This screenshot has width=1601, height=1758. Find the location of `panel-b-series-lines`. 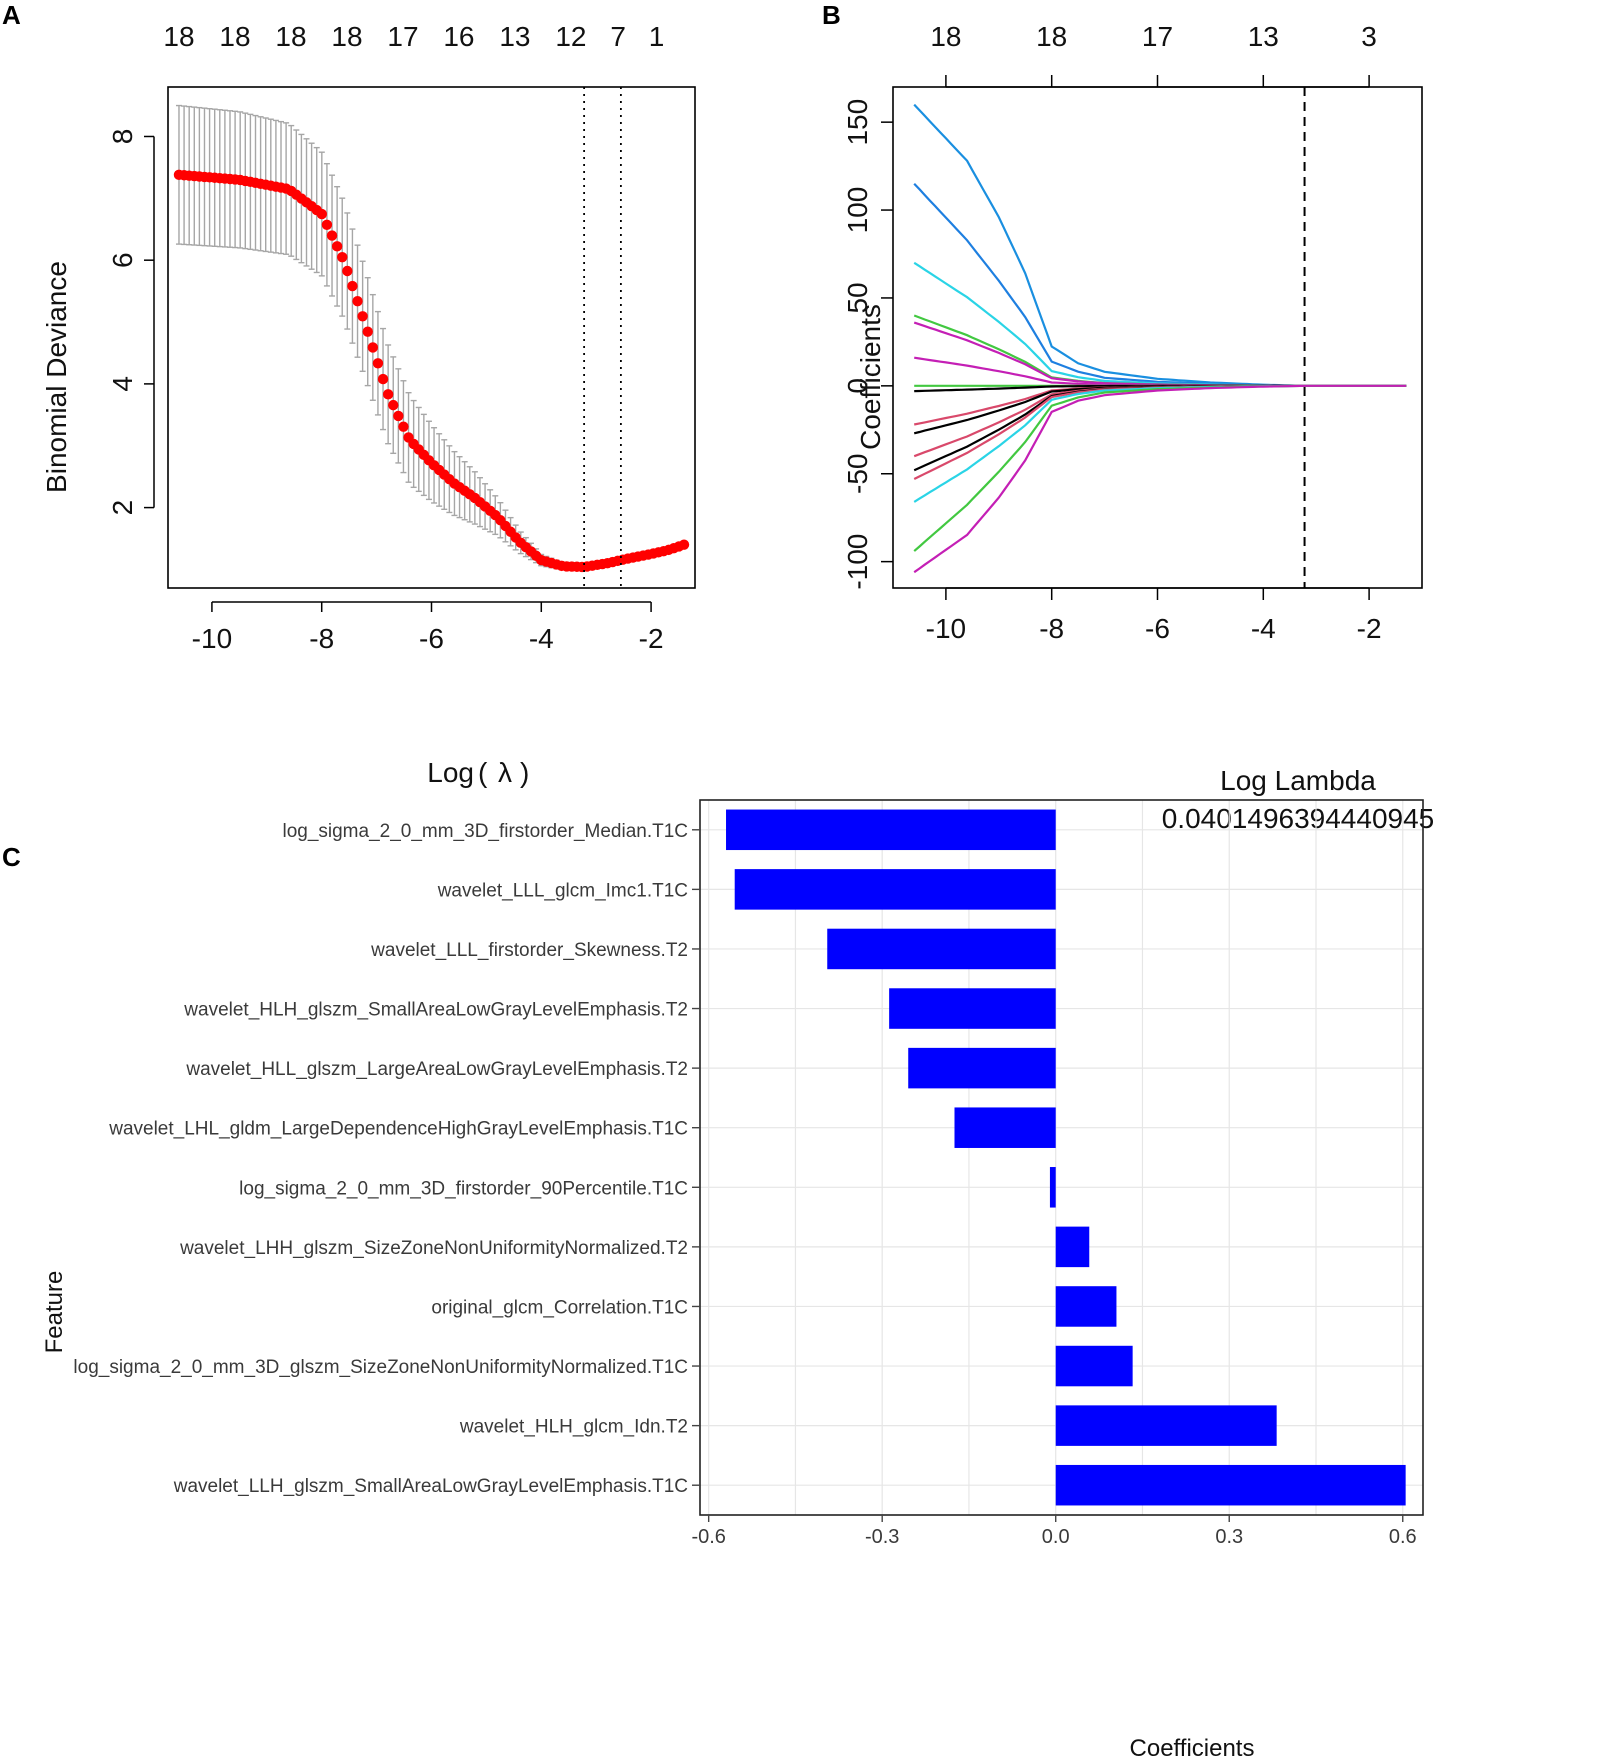

panel-b-series-lines is located at coordinates (1160, 338).